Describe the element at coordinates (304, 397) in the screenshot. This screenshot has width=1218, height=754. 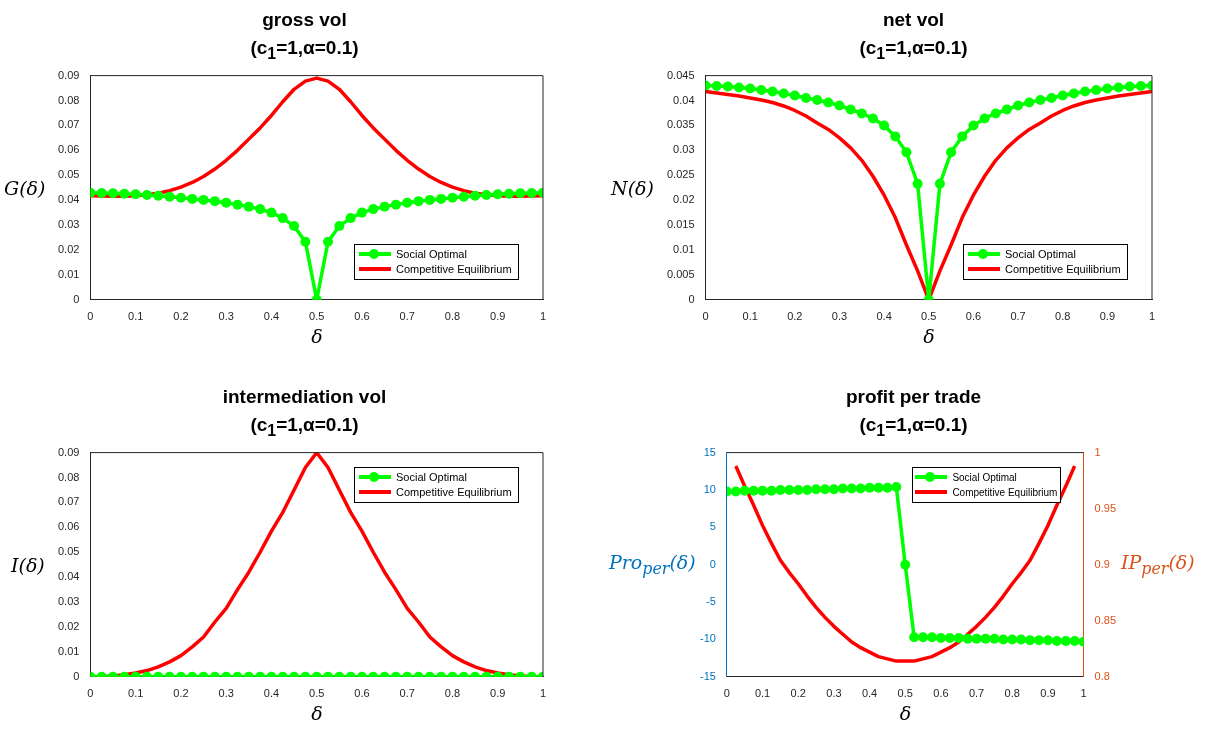
I see `chart-title: intermediation vol` at that location.